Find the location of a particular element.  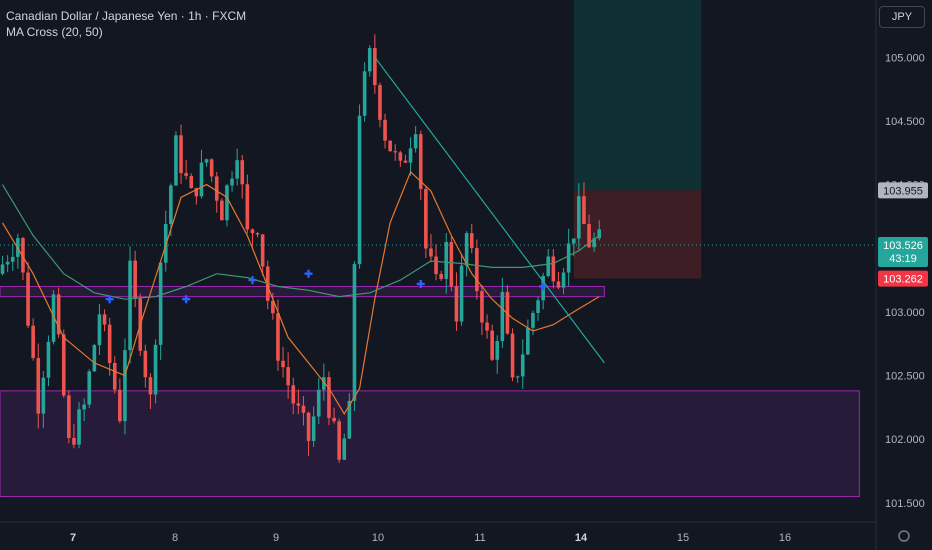

currency-button: JPY is located at coordinates (902, 17).